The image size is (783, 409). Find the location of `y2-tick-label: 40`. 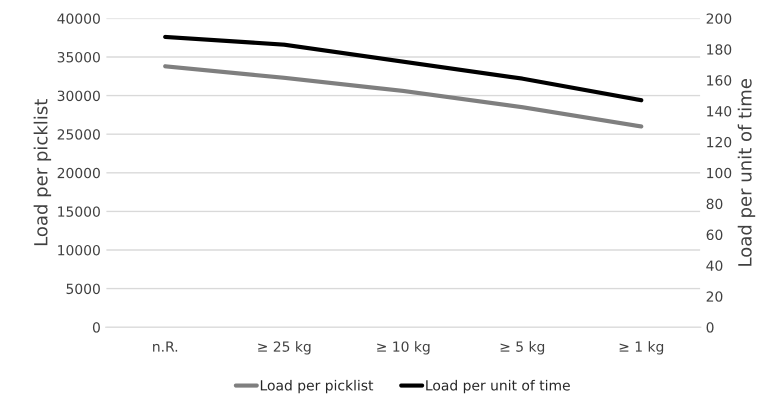

y2-tick-label: 40 is located at coordinates (714, 265).